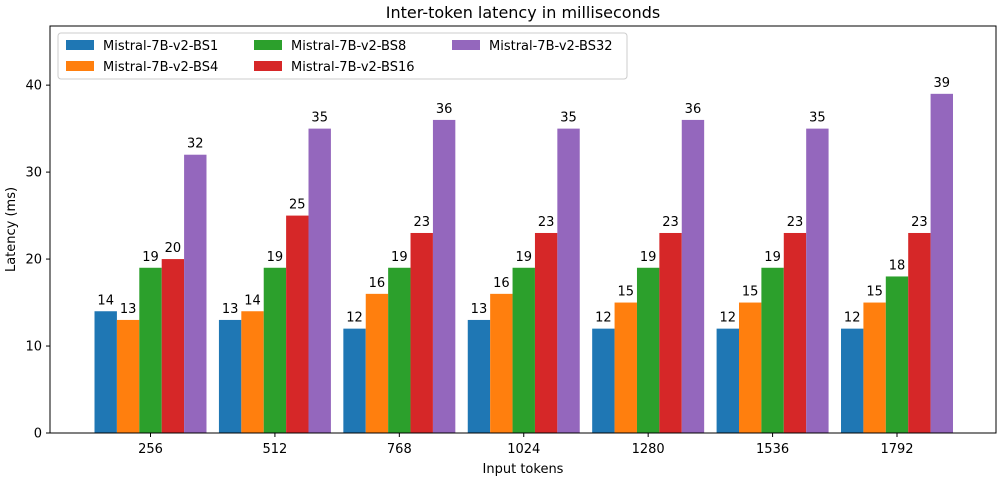  What do you see at coordinates (772, 449) in the screenshot?
I see `x-tick-label: 1536` at bounding box center [772, 449].